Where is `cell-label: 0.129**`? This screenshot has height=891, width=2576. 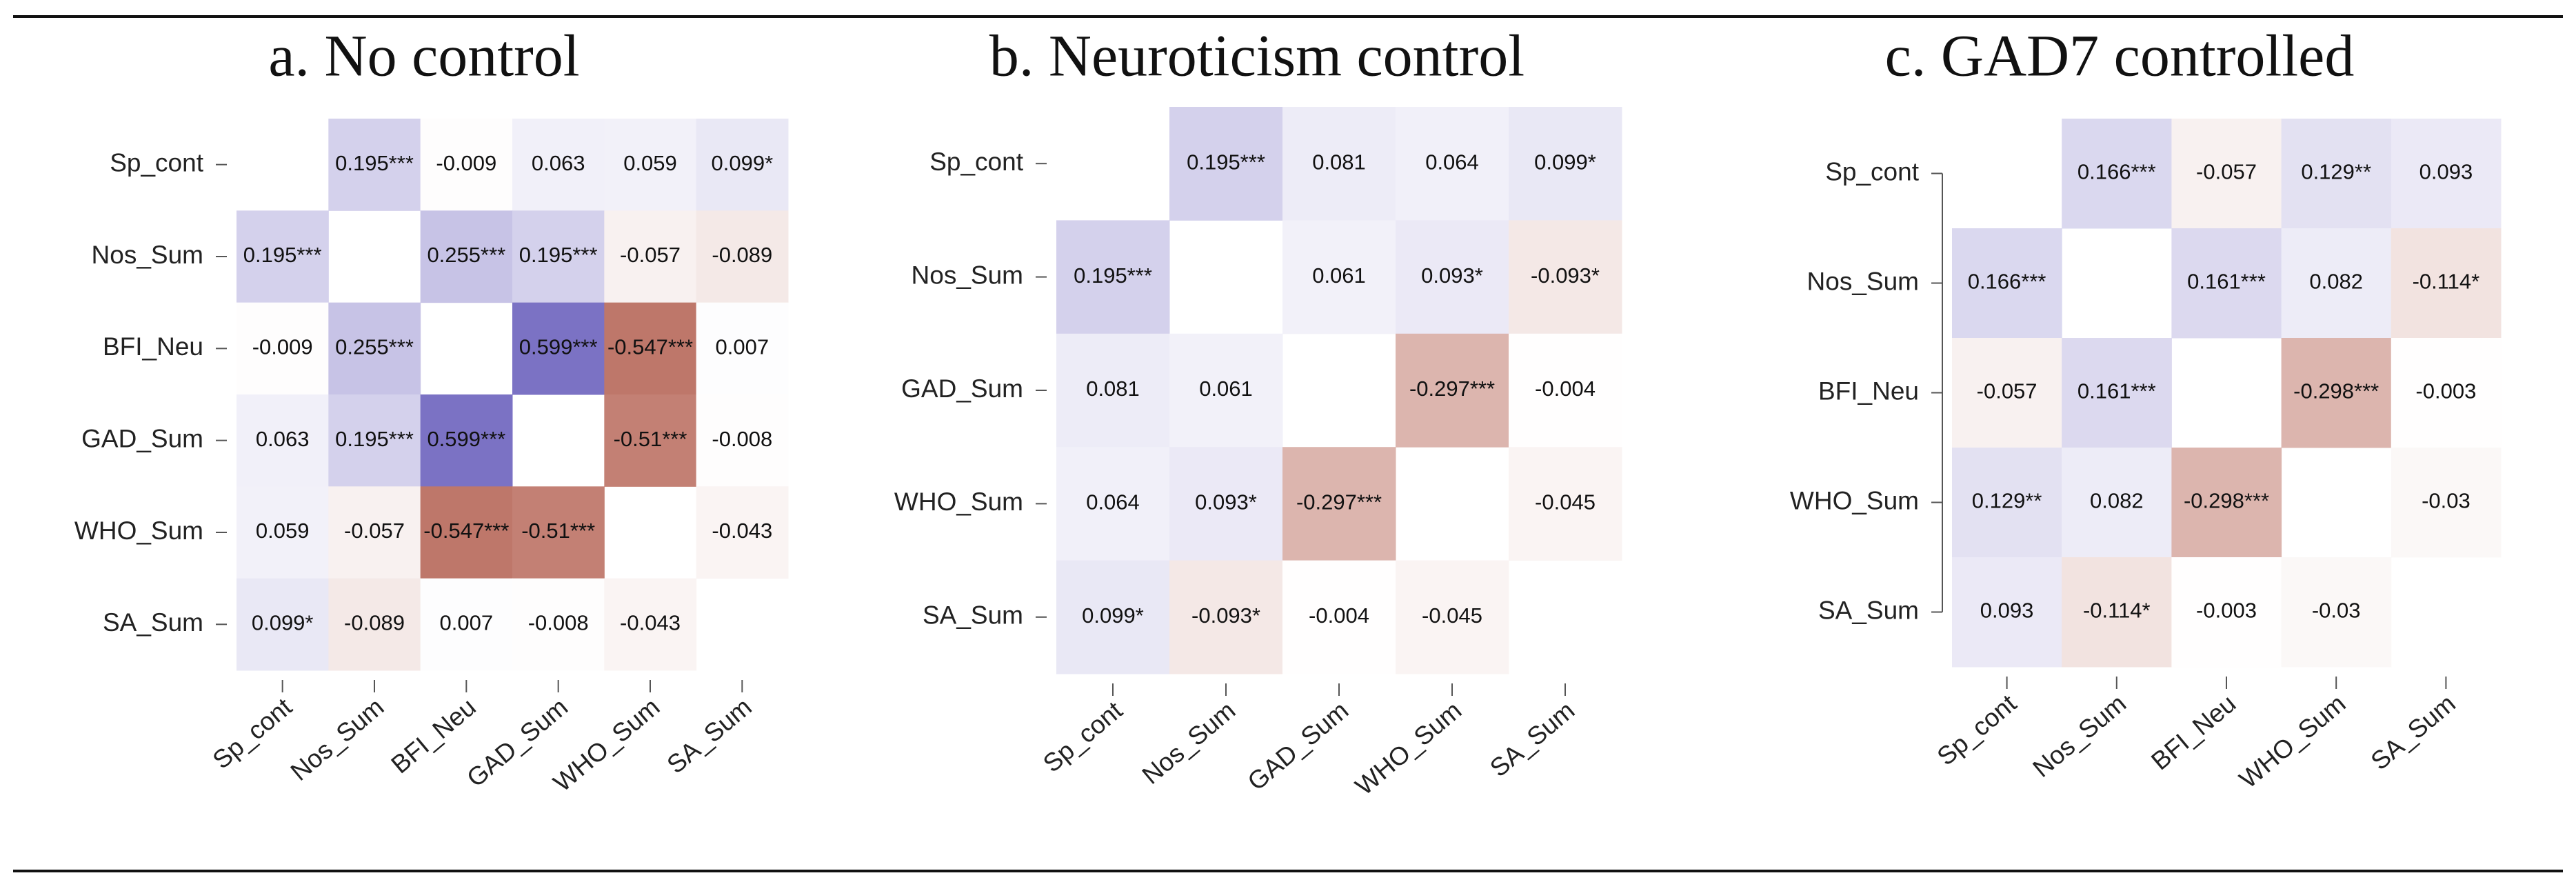
cell-label: 0.129** is located at coordinates (2007, 501).